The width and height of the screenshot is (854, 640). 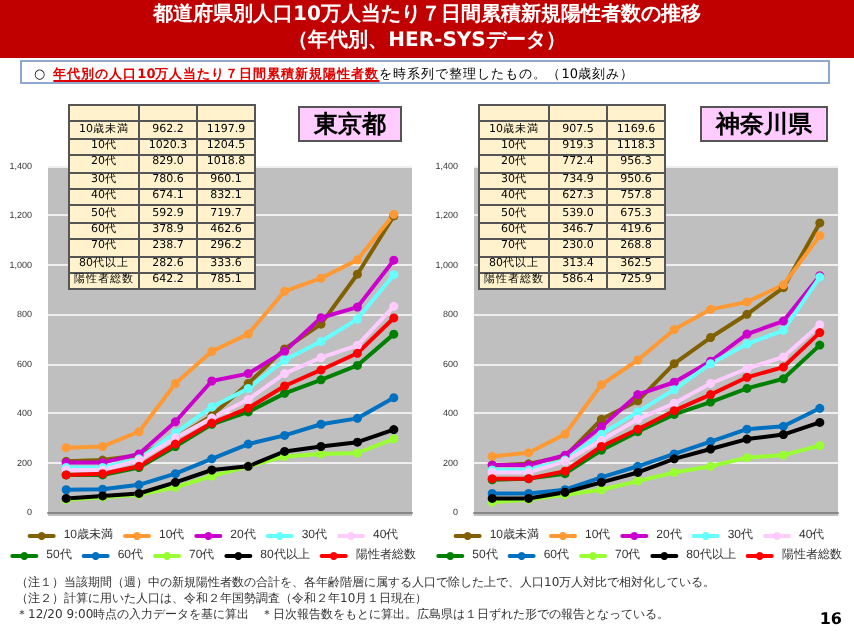 I want to click on text: 都道府県別人口10万人当たり７日間累積新規陽性者数の推移, so click(x=427, y=15).